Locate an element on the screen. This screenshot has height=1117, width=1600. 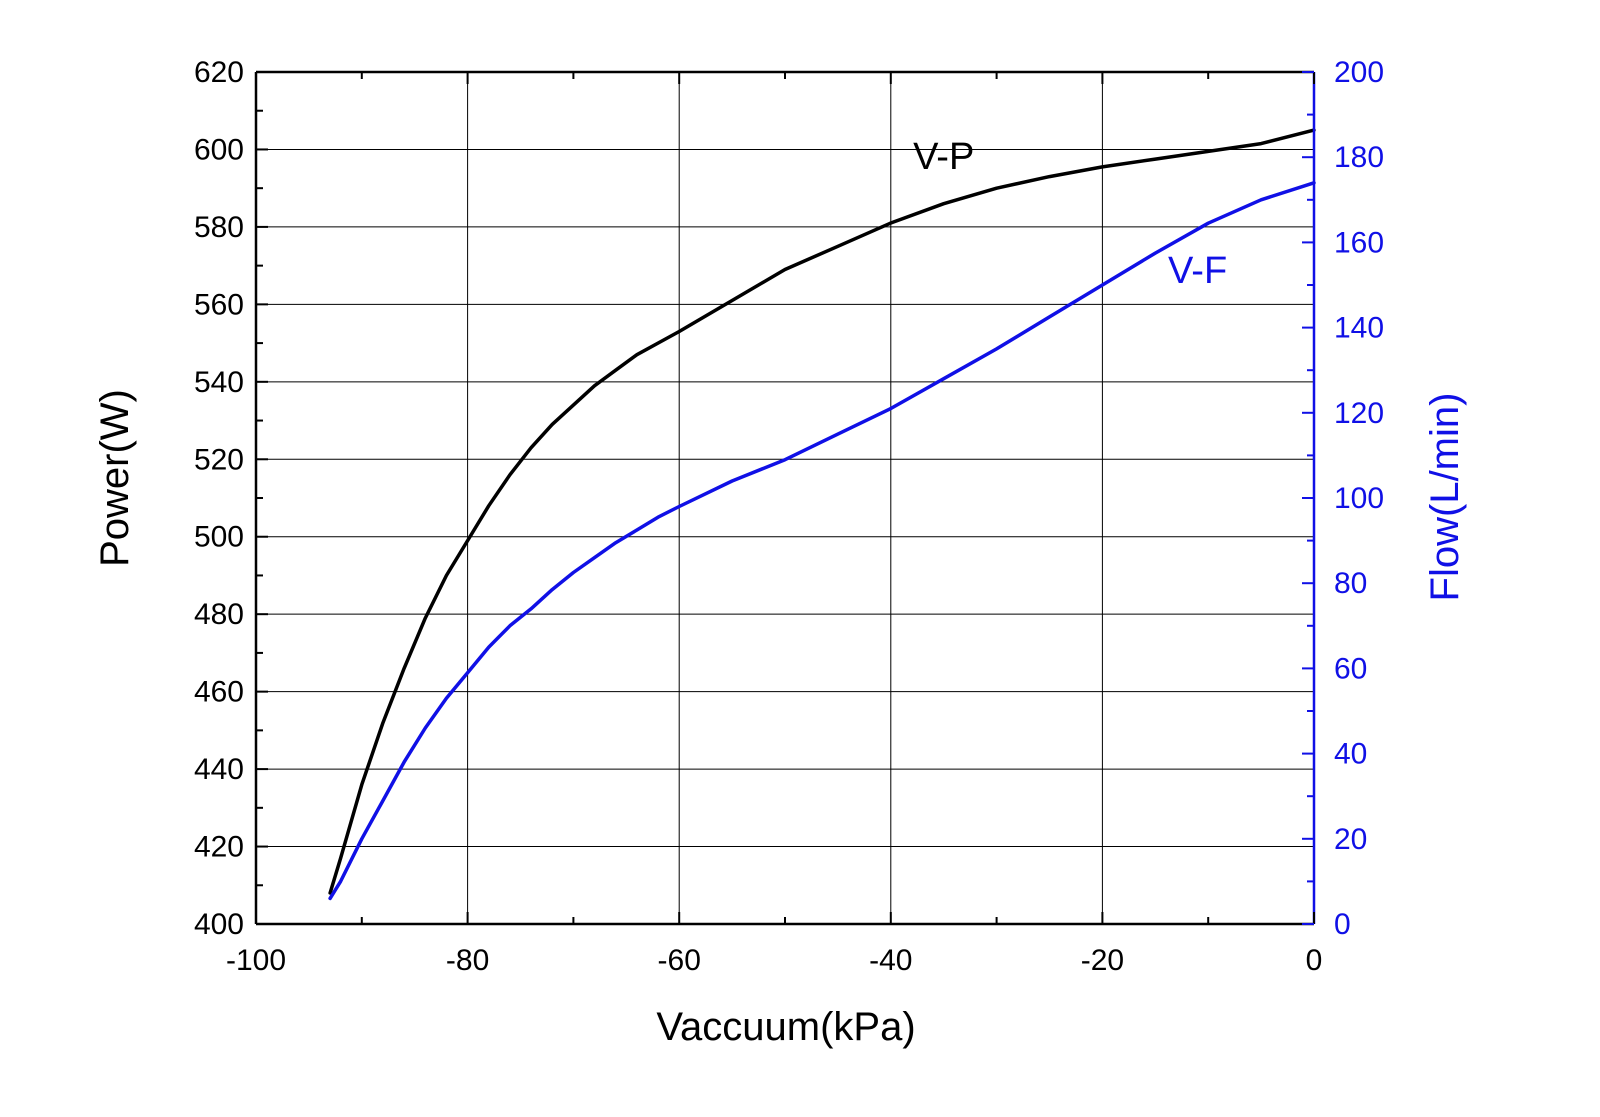
series-label-v-p: V-P is located at coordinates (943, 157).